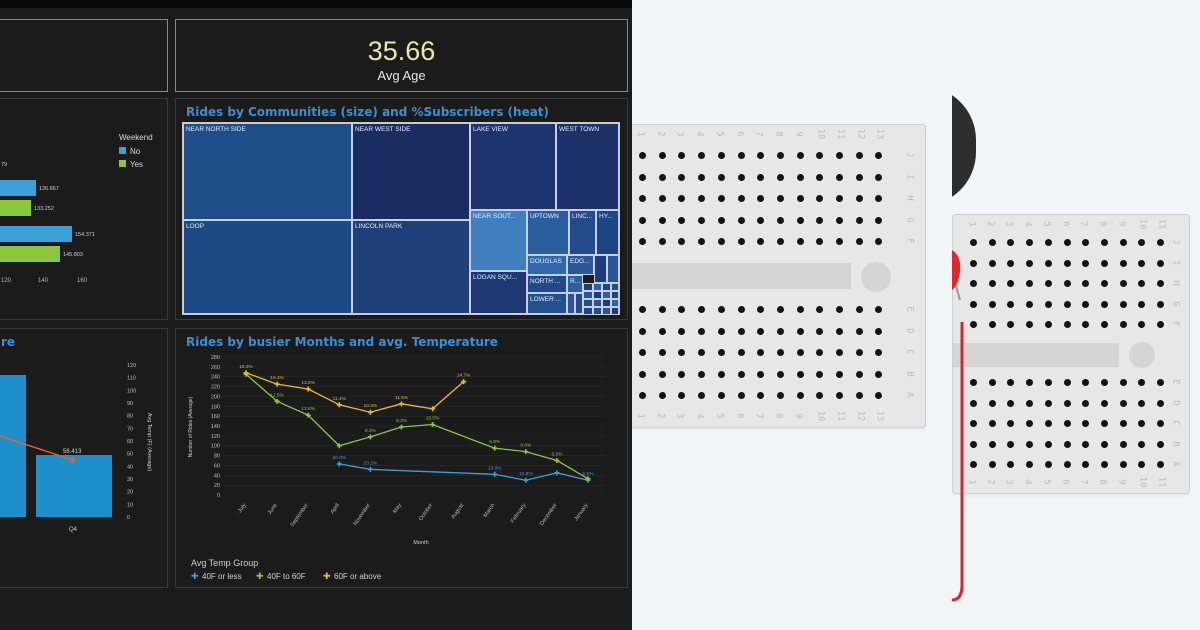  Describe the element at coordinates (547, 265) in the screenshot. I see `treemap-cell-douglas: DOUGLAS` at that location.